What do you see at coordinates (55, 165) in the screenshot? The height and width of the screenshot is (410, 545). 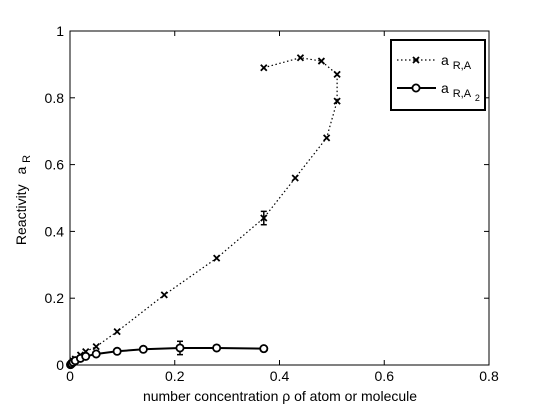 I see `y-tick-label: 0.6` at bounding box center [55, 165].